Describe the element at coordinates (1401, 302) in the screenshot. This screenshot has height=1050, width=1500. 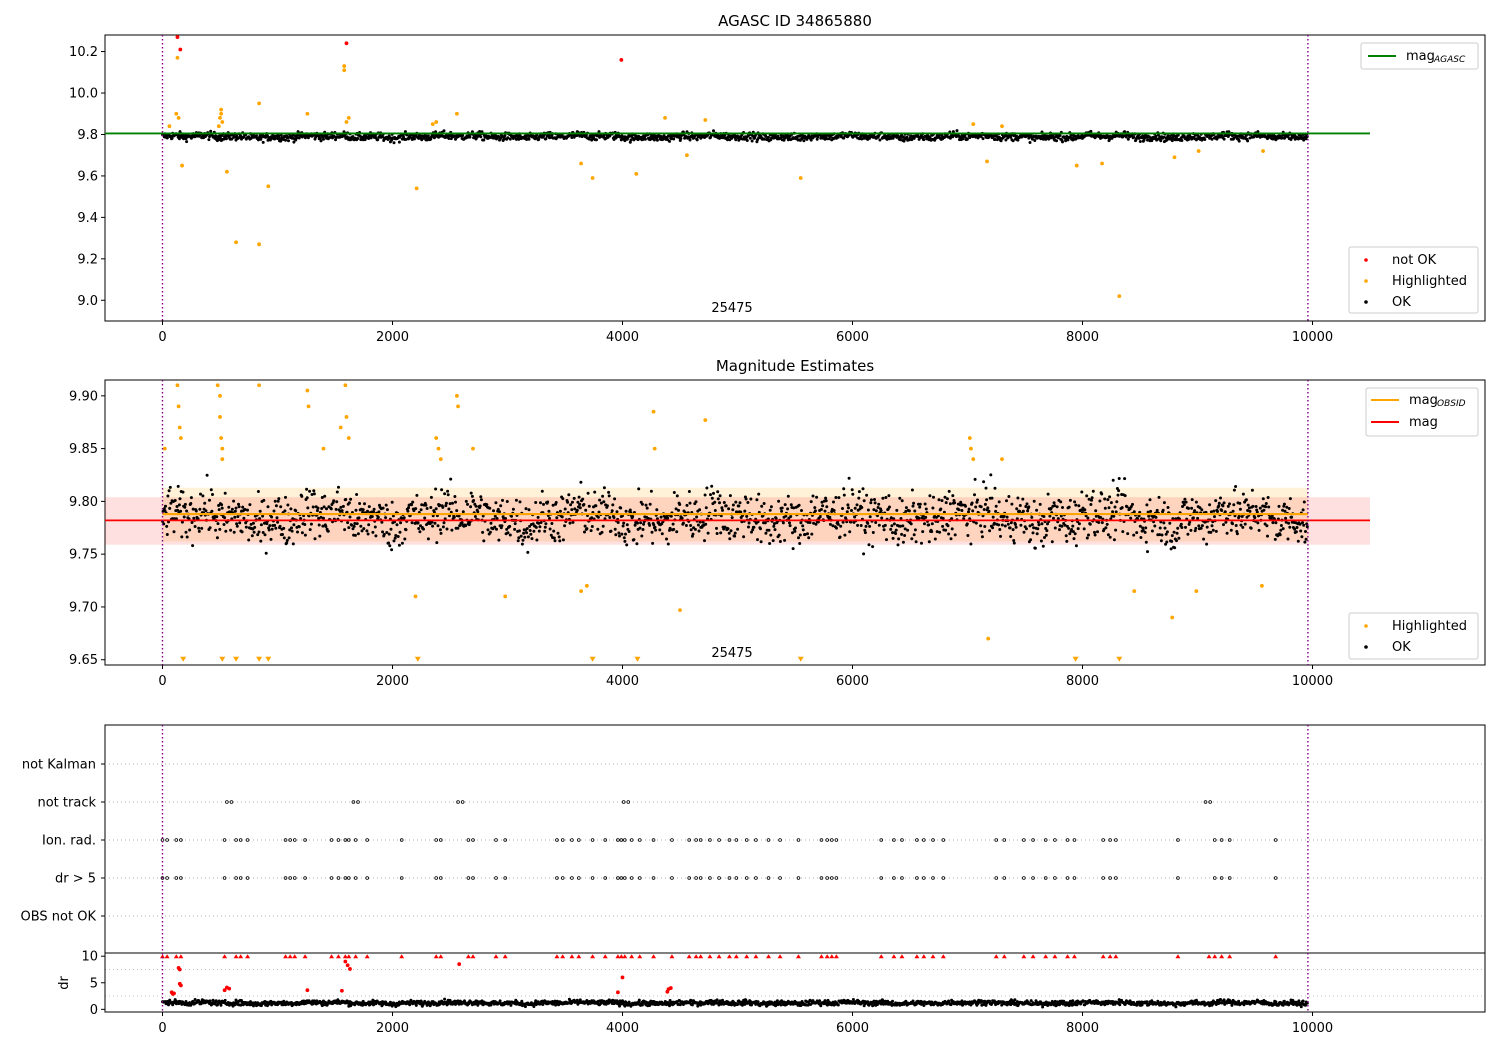
I see `legend-ok-label: OK` at that location.